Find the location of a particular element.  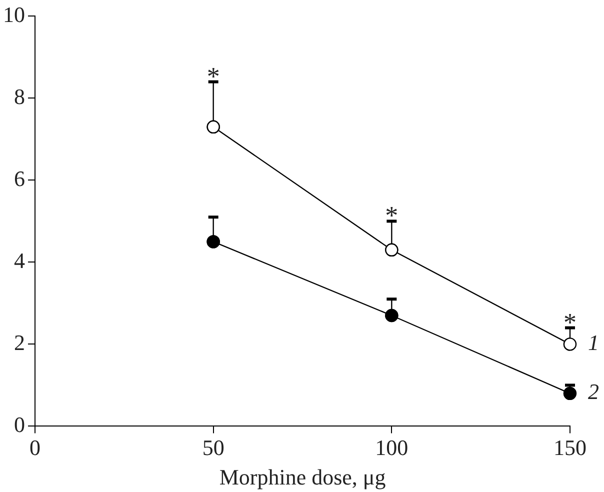

series-label: 2 is located at coordinates (593, 391).